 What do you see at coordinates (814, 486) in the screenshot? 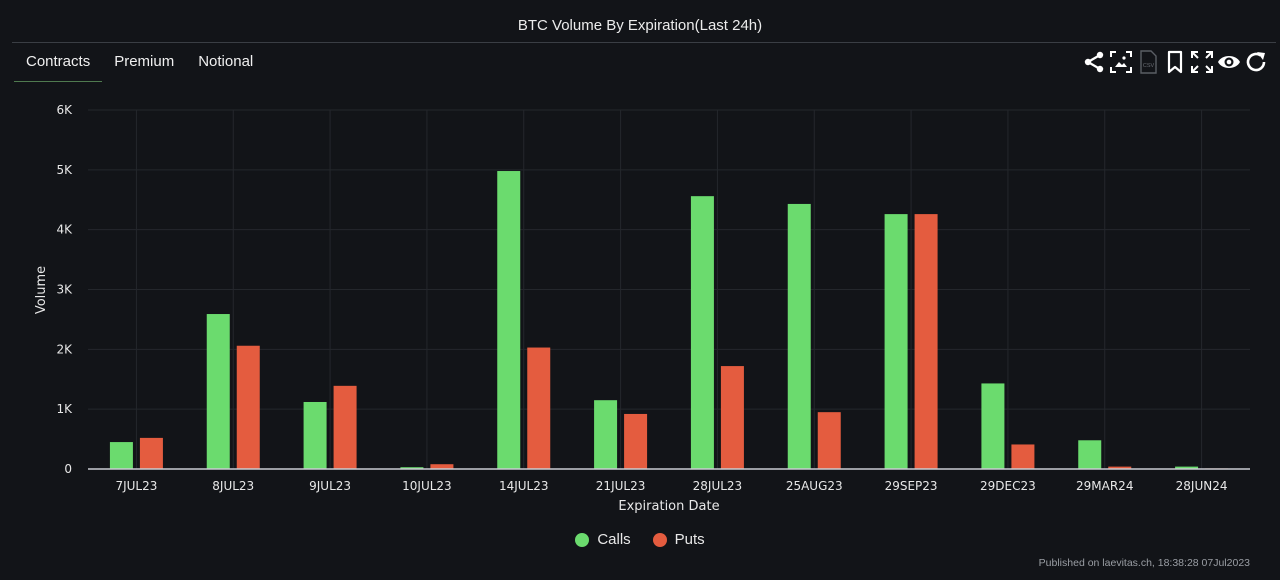
I see `x-tick-label: 25AUG23` at bounding box center [814, 486].